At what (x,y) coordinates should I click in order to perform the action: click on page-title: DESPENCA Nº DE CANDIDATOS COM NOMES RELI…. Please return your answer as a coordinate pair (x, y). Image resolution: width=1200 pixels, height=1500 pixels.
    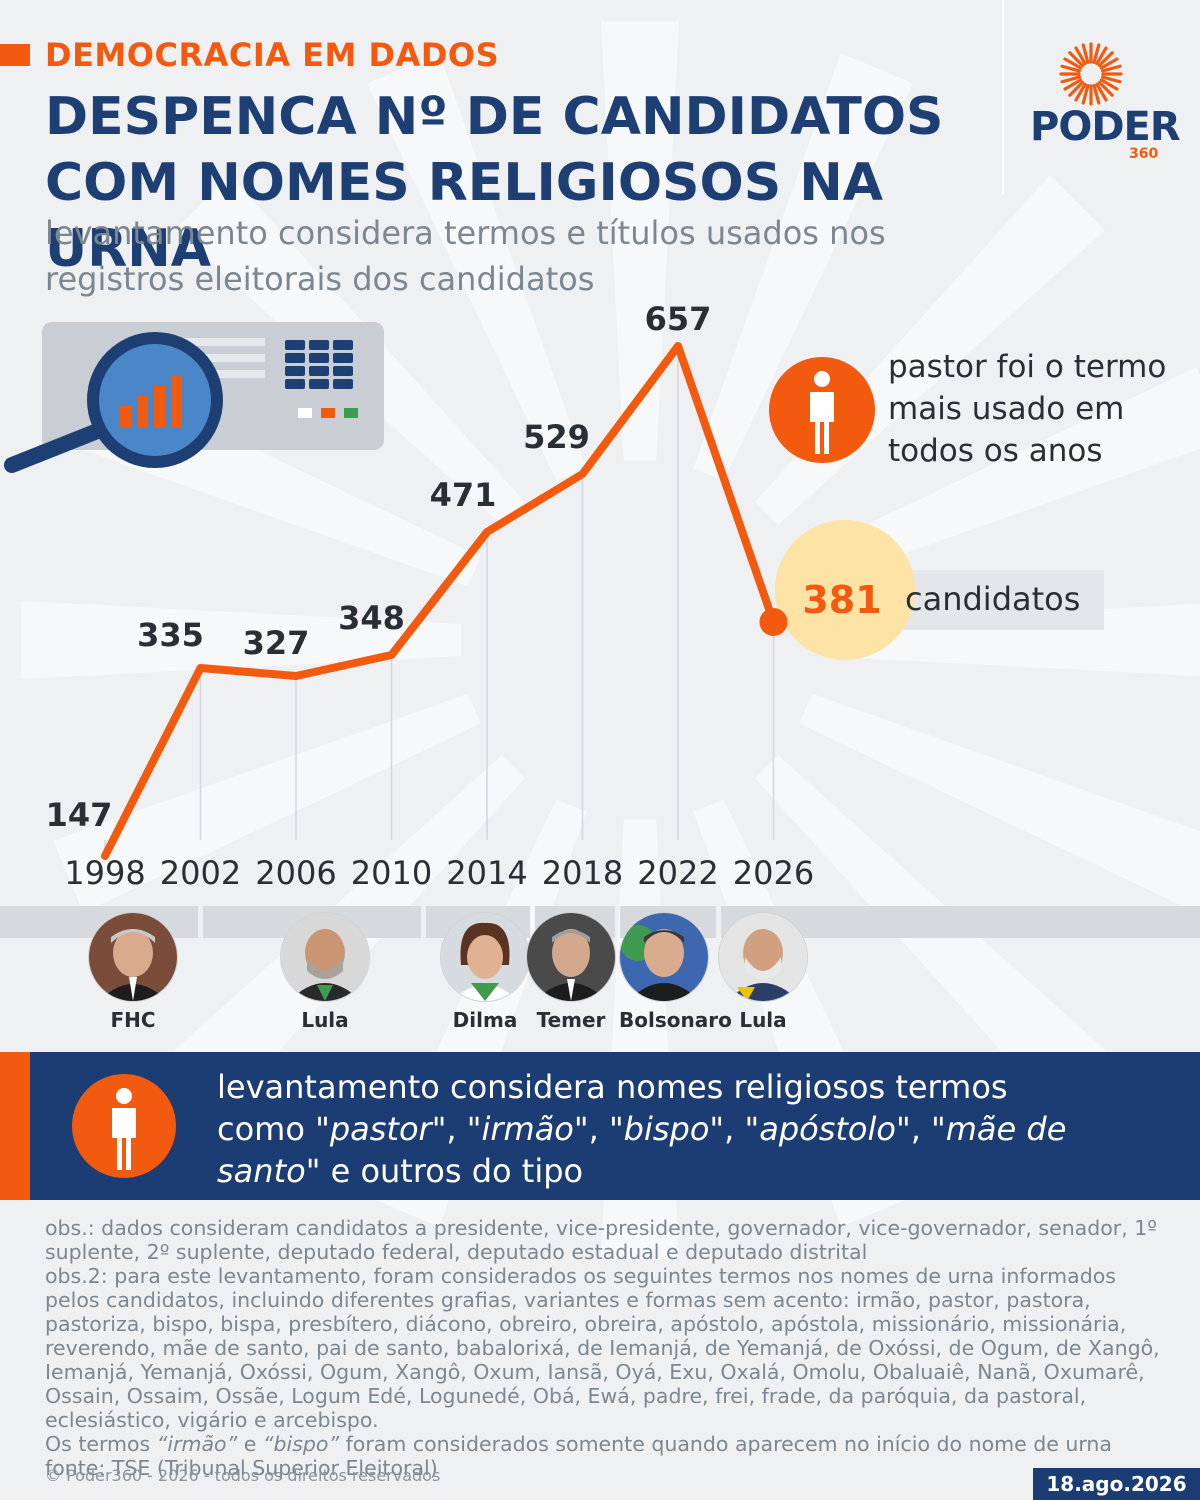
    Looking at the image, I should click on (494, 183).